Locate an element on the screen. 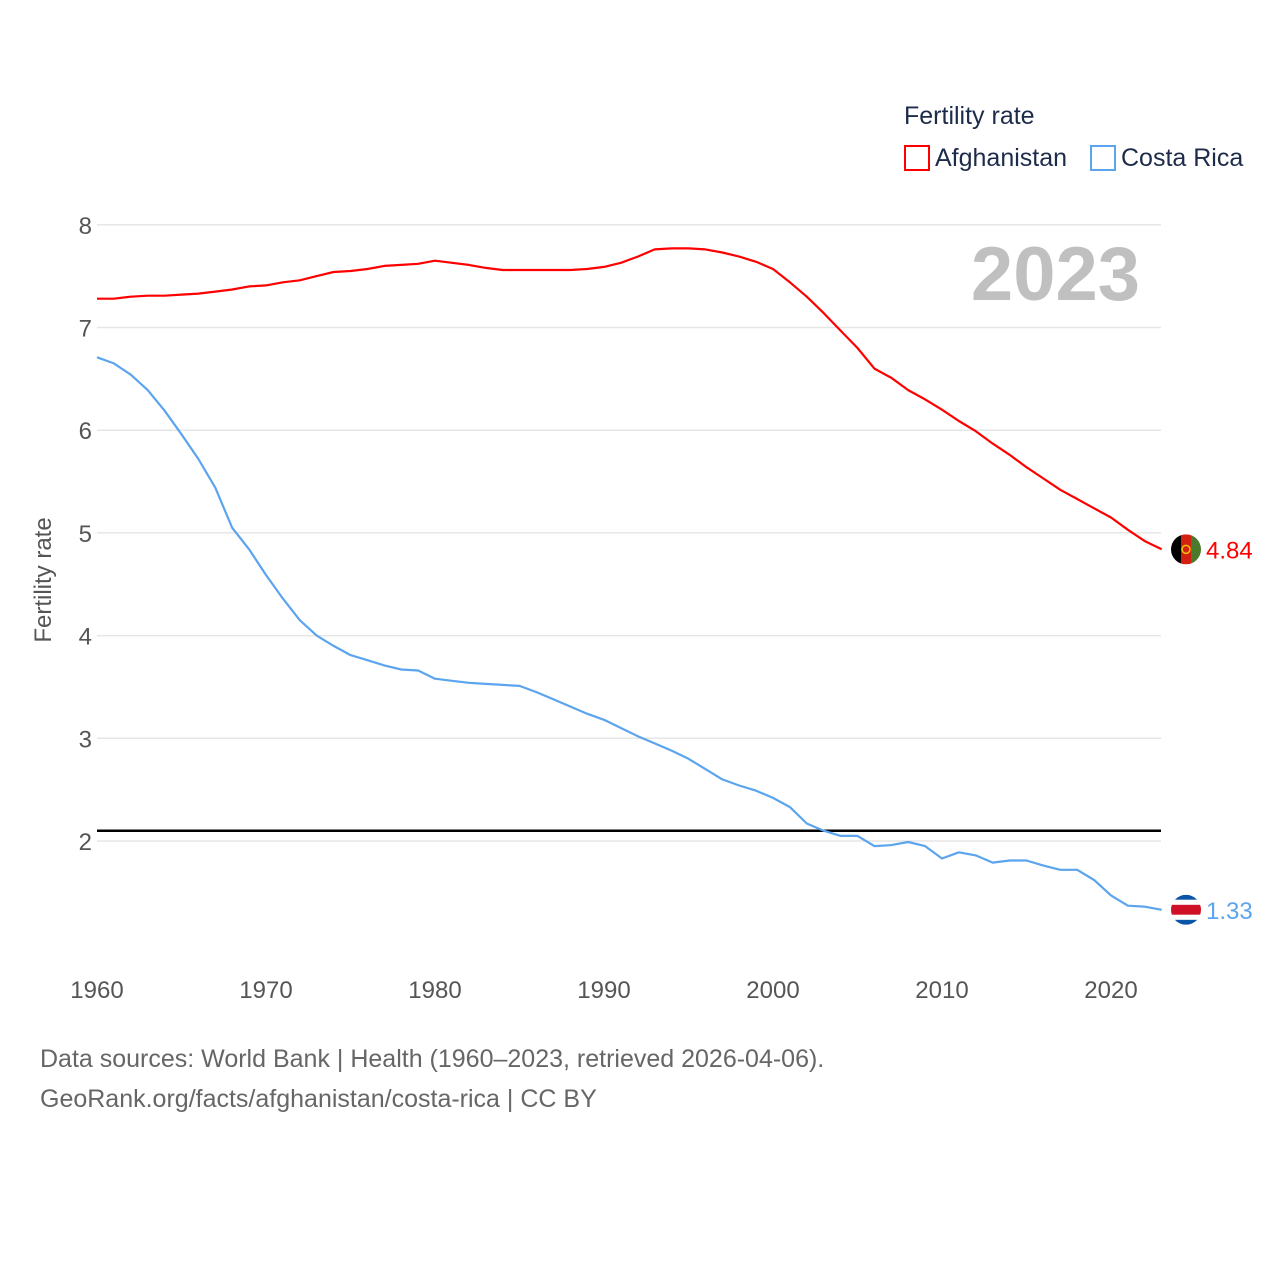 Image resolution: width=1280 pixels, height=1280 pixels. legend-swatch-afghanistan is located at coordinates (917, 158).